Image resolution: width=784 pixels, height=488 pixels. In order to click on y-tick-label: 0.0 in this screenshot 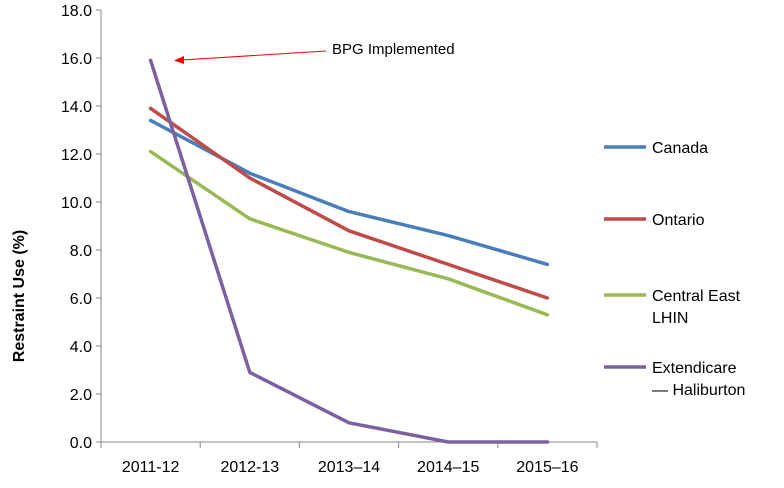, I will do `click(81, 443)`.